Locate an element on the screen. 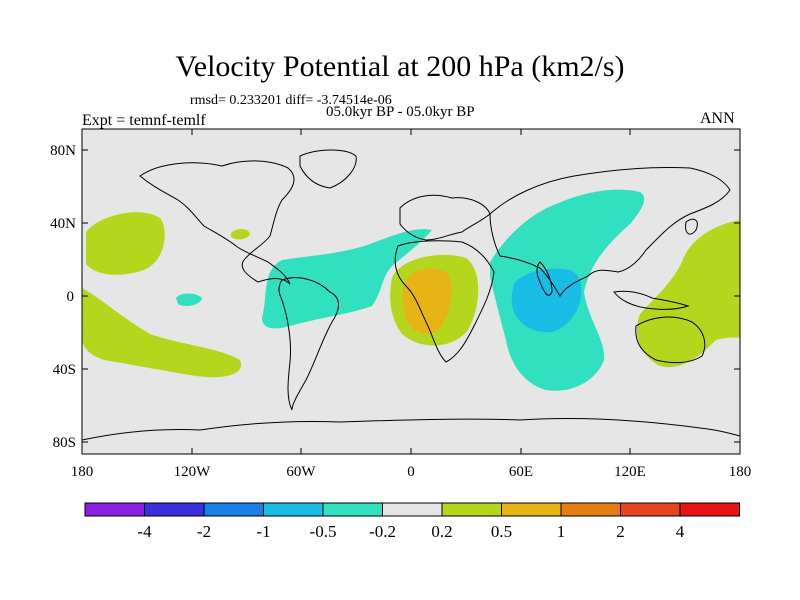  contour-neg-atlantic is located at coordinates (347, 279).